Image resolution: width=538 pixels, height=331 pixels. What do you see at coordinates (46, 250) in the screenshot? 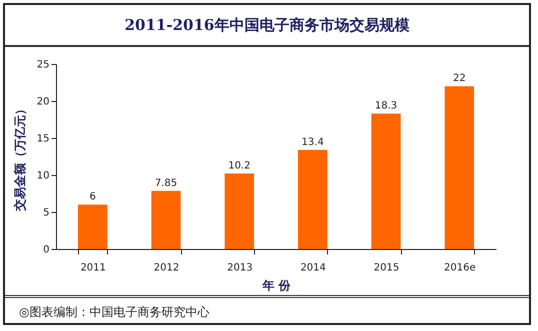
I see `y-tick-label: 0` at bounding box center [46, 250].